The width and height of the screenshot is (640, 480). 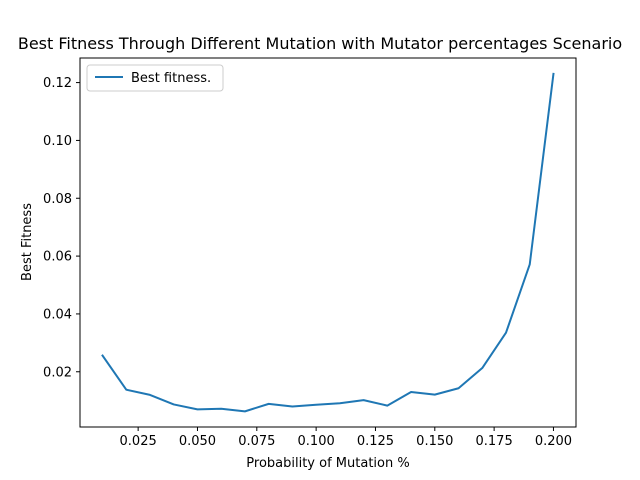 I want to click on y-tick-label: 0.04, so click(x=57, y=314).